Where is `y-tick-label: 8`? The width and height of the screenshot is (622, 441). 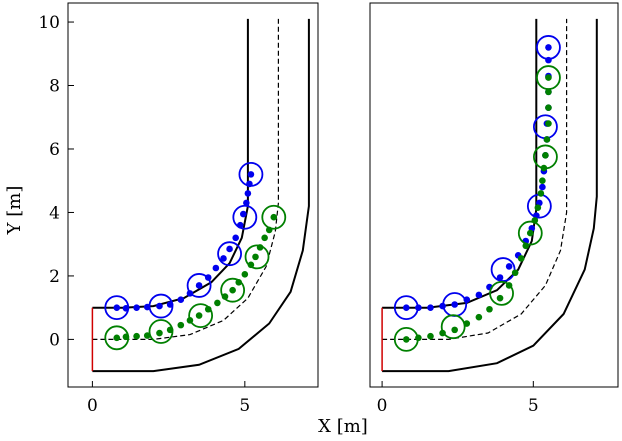
y-tick-label: 8 is located at coordinates (54, 87).